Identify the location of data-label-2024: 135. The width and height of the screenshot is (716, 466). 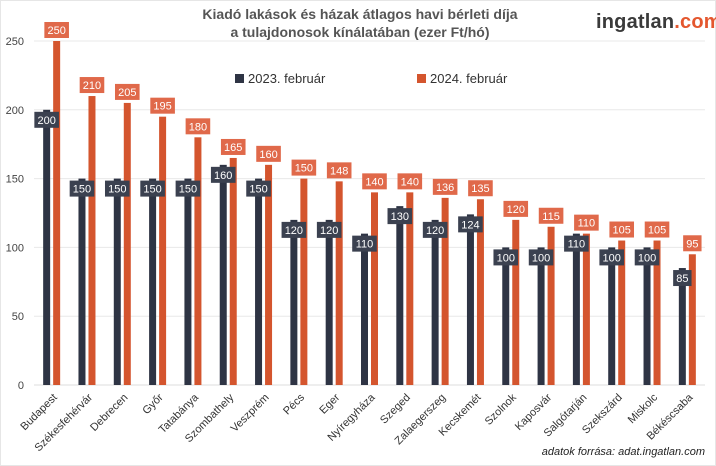
(480, 189).